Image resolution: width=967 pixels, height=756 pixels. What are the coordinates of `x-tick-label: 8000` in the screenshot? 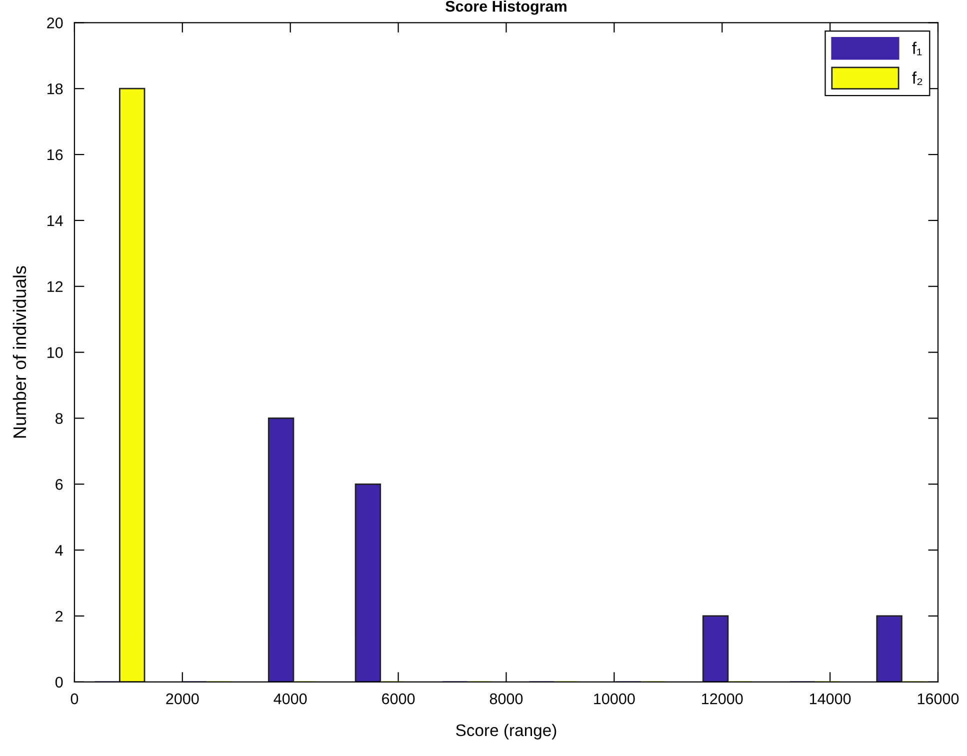 It's located at (506, 698).